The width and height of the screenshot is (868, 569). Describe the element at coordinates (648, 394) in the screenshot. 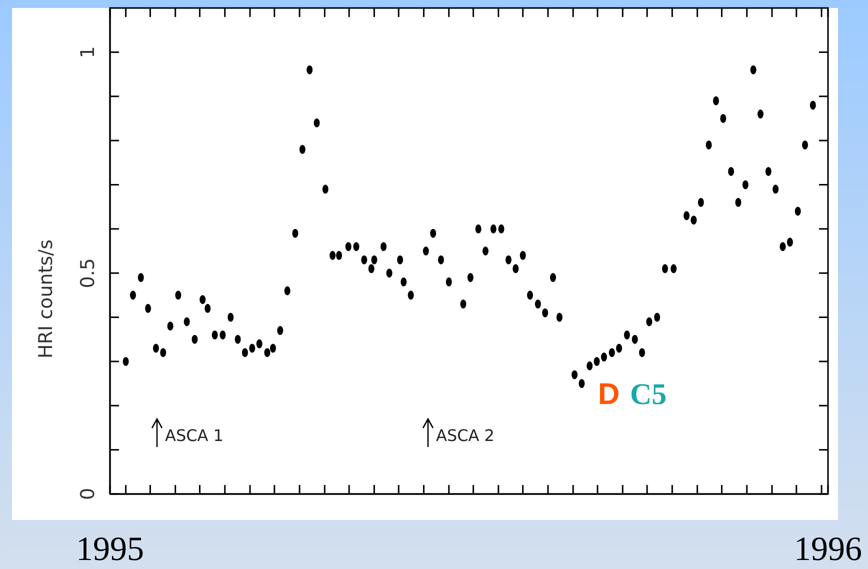

I see `annotation: C5` at that location.